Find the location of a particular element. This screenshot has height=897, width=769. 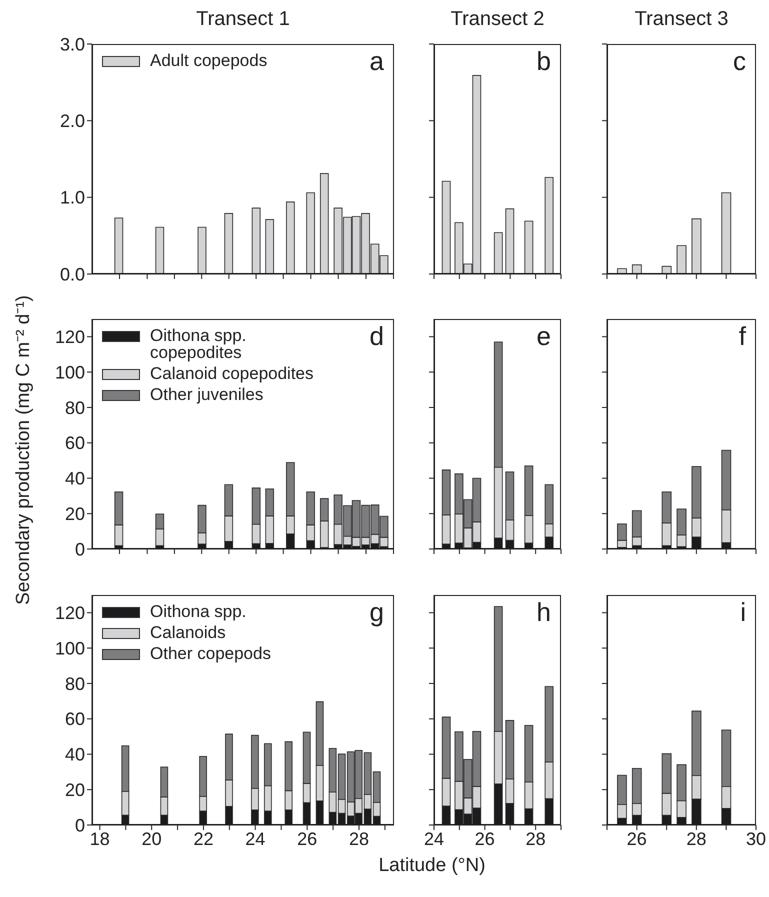

chart-title: Transect 3 is located at coordinates (682, 19).